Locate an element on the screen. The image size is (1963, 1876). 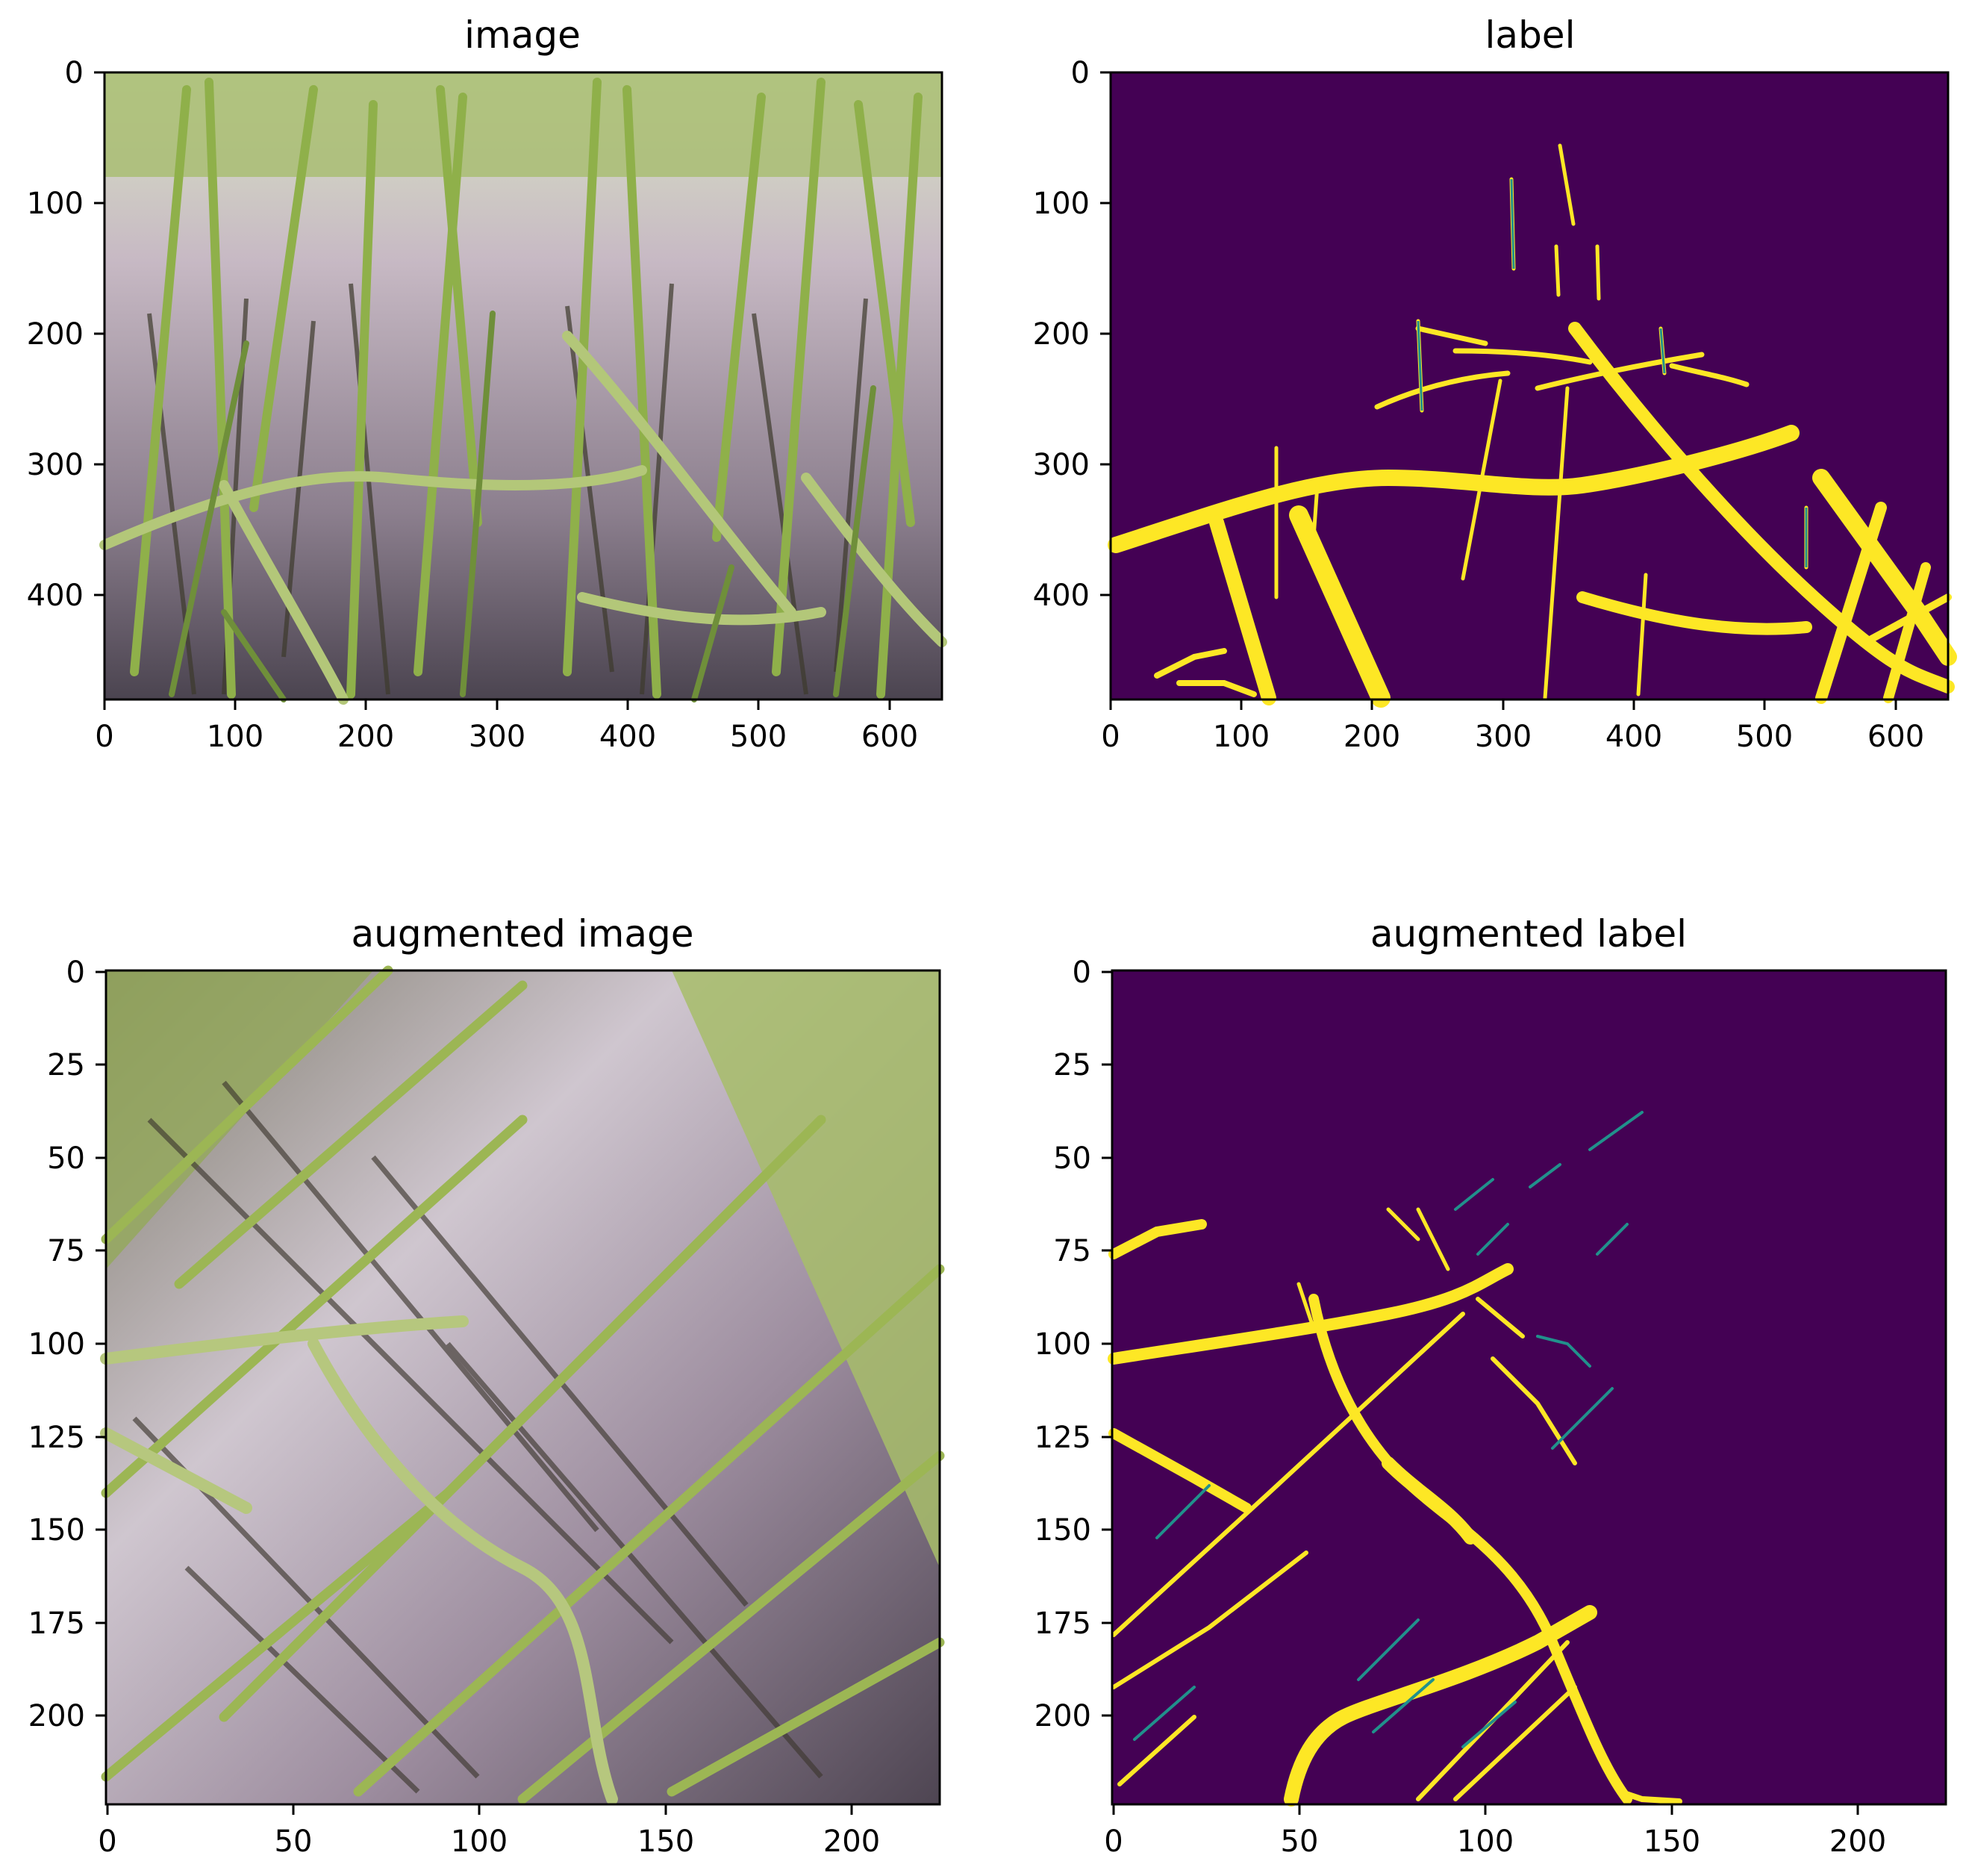
y-axis-label: 0 100 200 300 400 is located at coordinates (1072, 335).